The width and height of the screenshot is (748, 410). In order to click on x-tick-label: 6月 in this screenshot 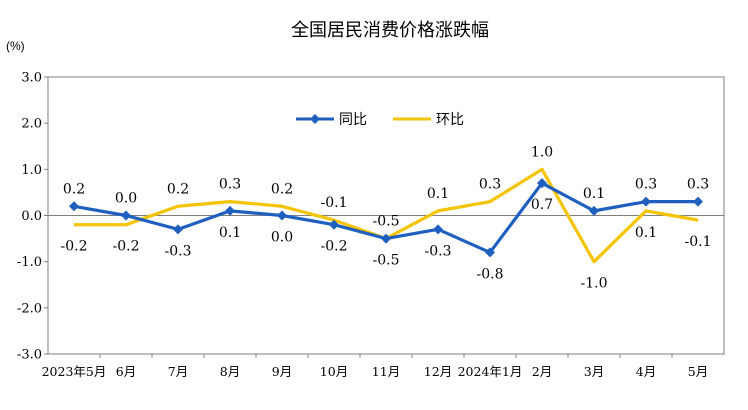, I will do `click(126, 371)`.